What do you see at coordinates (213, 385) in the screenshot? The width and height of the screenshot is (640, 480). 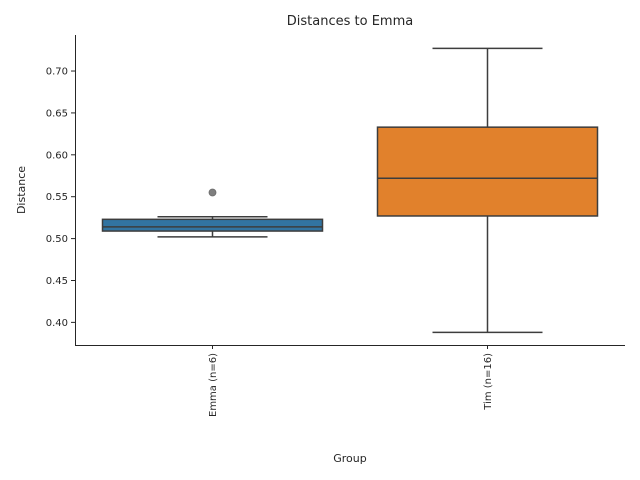 I see `x-tick-label: Emma (n=6)` at bounding box center [213, 385].